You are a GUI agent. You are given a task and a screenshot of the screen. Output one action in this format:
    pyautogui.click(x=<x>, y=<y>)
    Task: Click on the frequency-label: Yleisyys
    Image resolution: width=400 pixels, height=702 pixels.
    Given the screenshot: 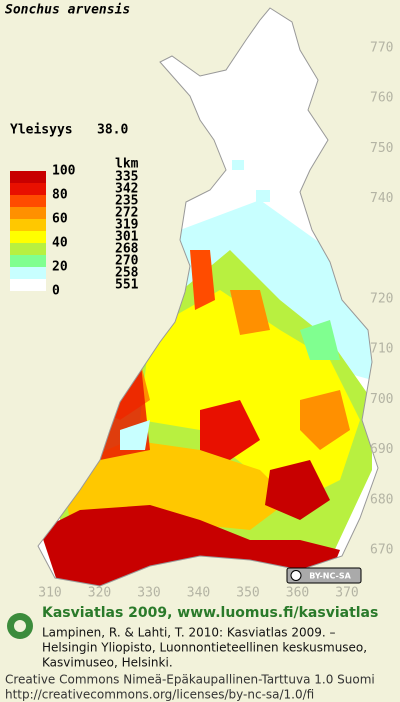 What is the action you would take?
    pyautogui.click(x=41, y=130)
    